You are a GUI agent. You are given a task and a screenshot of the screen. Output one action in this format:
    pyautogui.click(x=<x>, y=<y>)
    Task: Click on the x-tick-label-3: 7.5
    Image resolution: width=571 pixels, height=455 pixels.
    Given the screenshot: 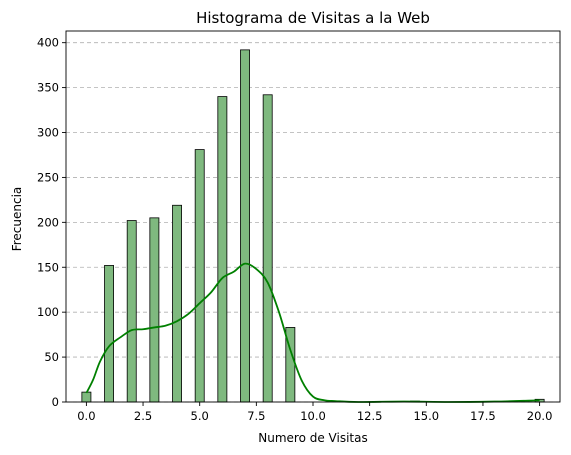 What is the action you would take?
    pyautogui.click(x=256, y=416)
    